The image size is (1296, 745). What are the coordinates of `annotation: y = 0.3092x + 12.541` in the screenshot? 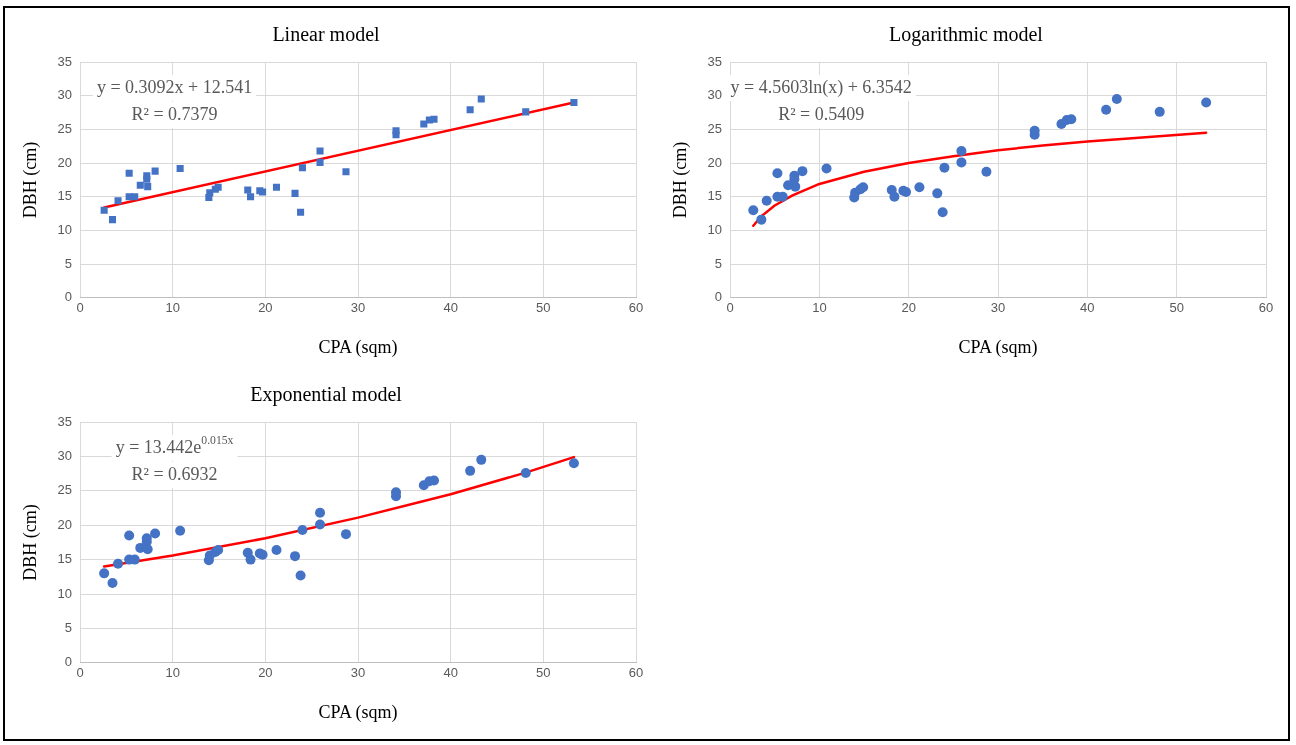 It's located at (174, 86).